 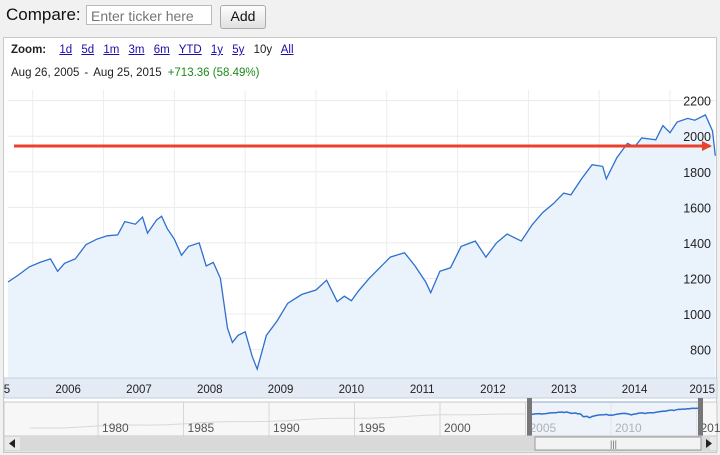 What do you see at coordinates (287, 50) in the screenshot?
I see `zoom-all: All` at bounding box center [287, 50].